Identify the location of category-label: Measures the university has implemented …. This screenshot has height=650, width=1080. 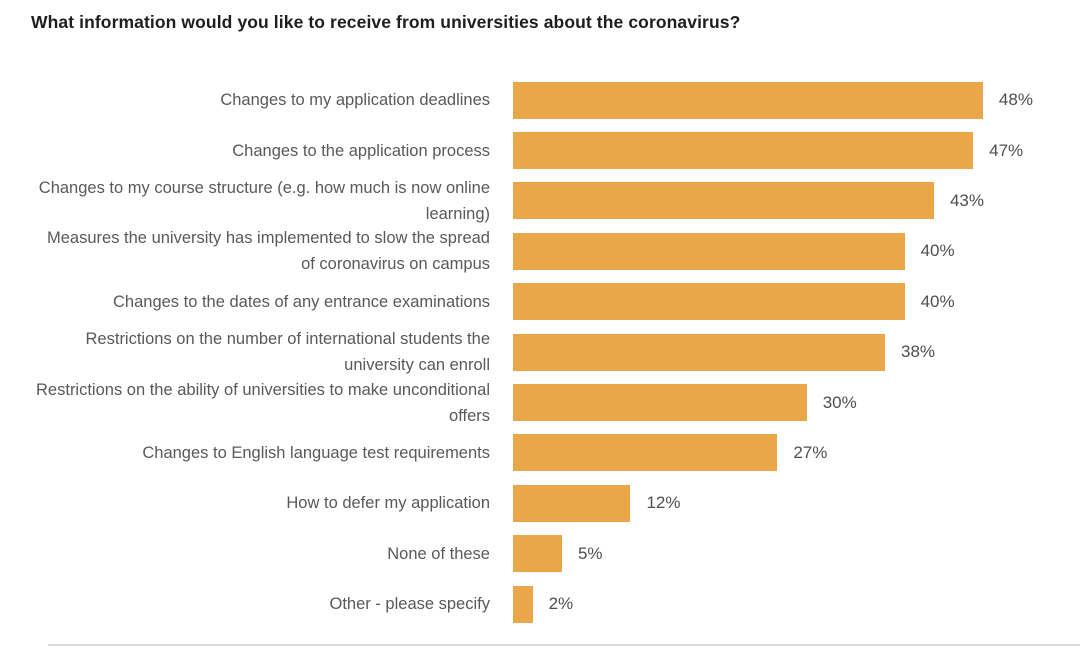
(268, 251).